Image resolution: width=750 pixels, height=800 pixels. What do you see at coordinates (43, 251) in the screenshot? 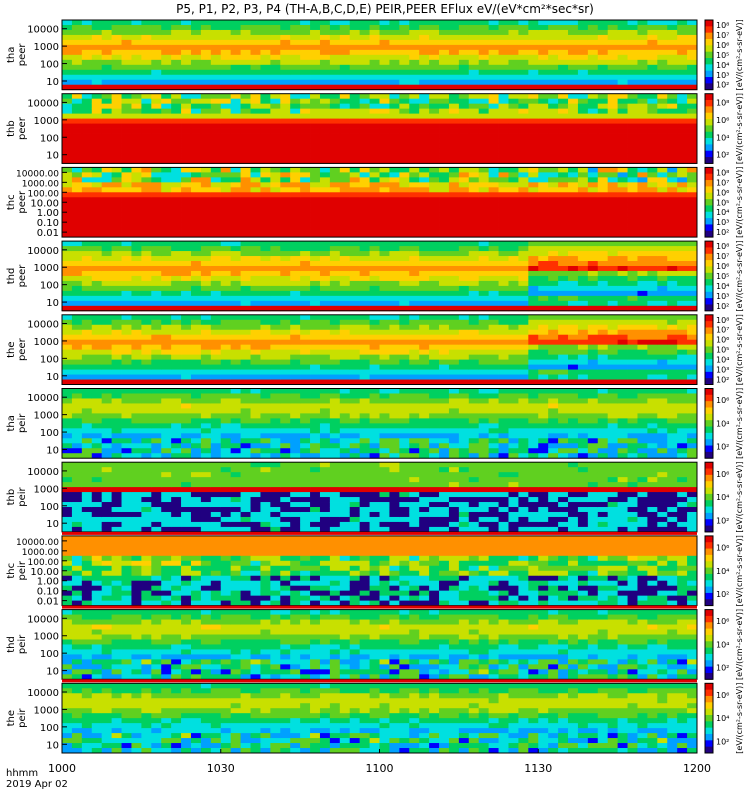
I see `y-tick-label: 10000` at bounding box center [43, 251].